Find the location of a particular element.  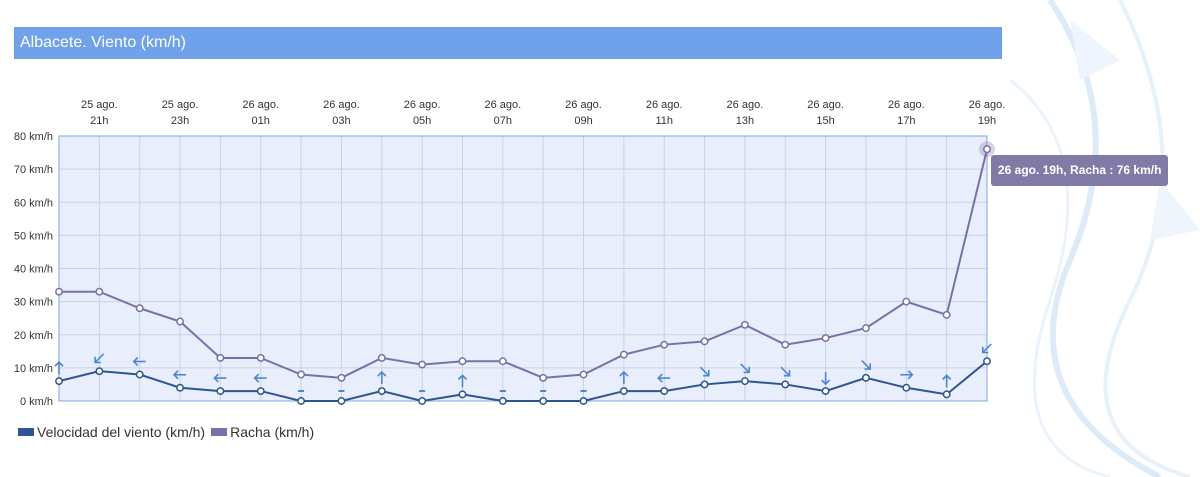

x-tick-hour: 15h is located at coordinates (825, 121).